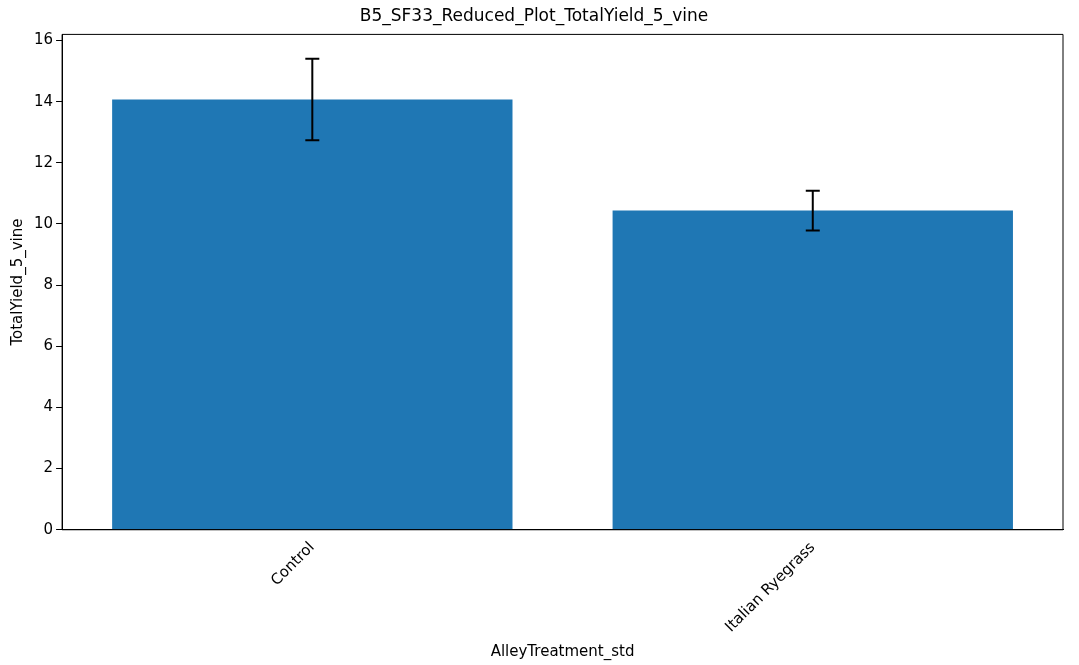  Describe the element at coordinates (562, 651) in the screenshot. I see `x-axis-title: AlleyTreatment_std` at that location.